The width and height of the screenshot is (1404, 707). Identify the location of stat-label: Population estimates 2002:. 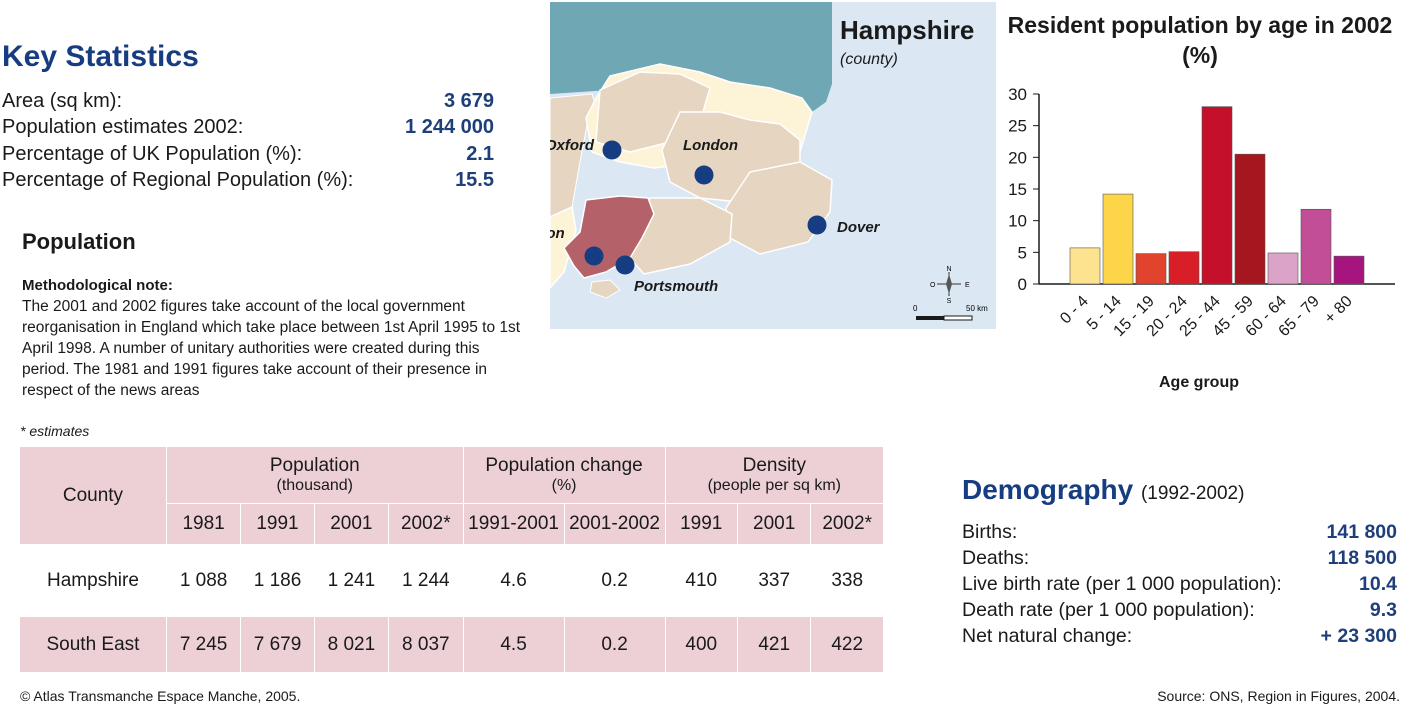
(123, 127).